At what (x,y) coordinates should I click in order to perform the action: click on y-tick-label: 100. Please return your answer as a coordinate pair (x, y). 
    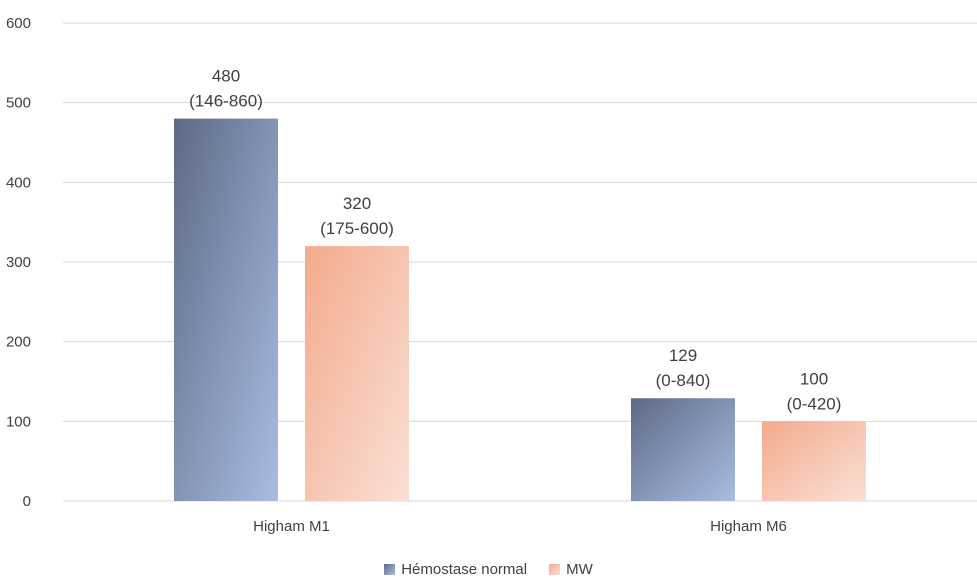
    Looking at the image, I should click on (18, 421).